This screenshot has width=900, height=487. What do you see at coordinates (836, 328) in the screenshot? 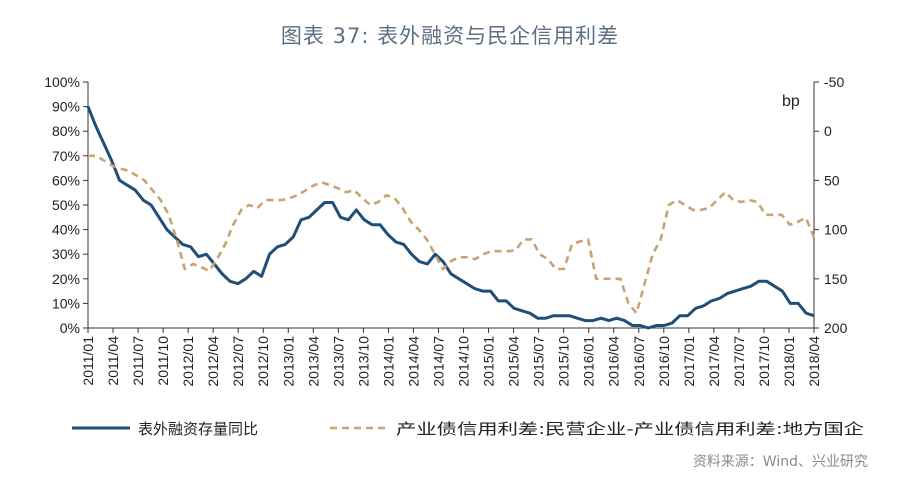
I see `y-right-tick-label: 200` at bounding box center [836, 328].